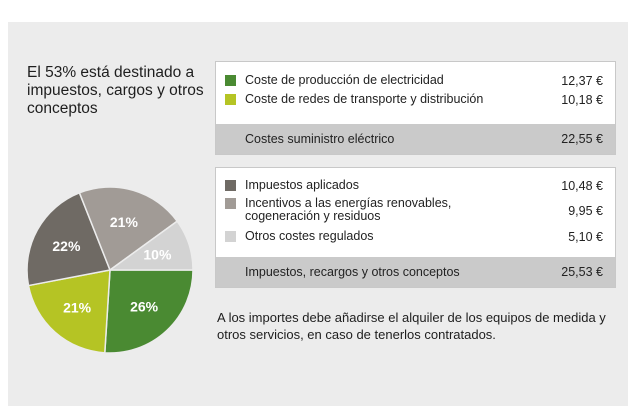 The width and height of the screenshot is (637, 415). What do you see at coordinates (230, 80) in the screenshot?
I see `legend-swatch-produccion` at bounding box center [230, 80].